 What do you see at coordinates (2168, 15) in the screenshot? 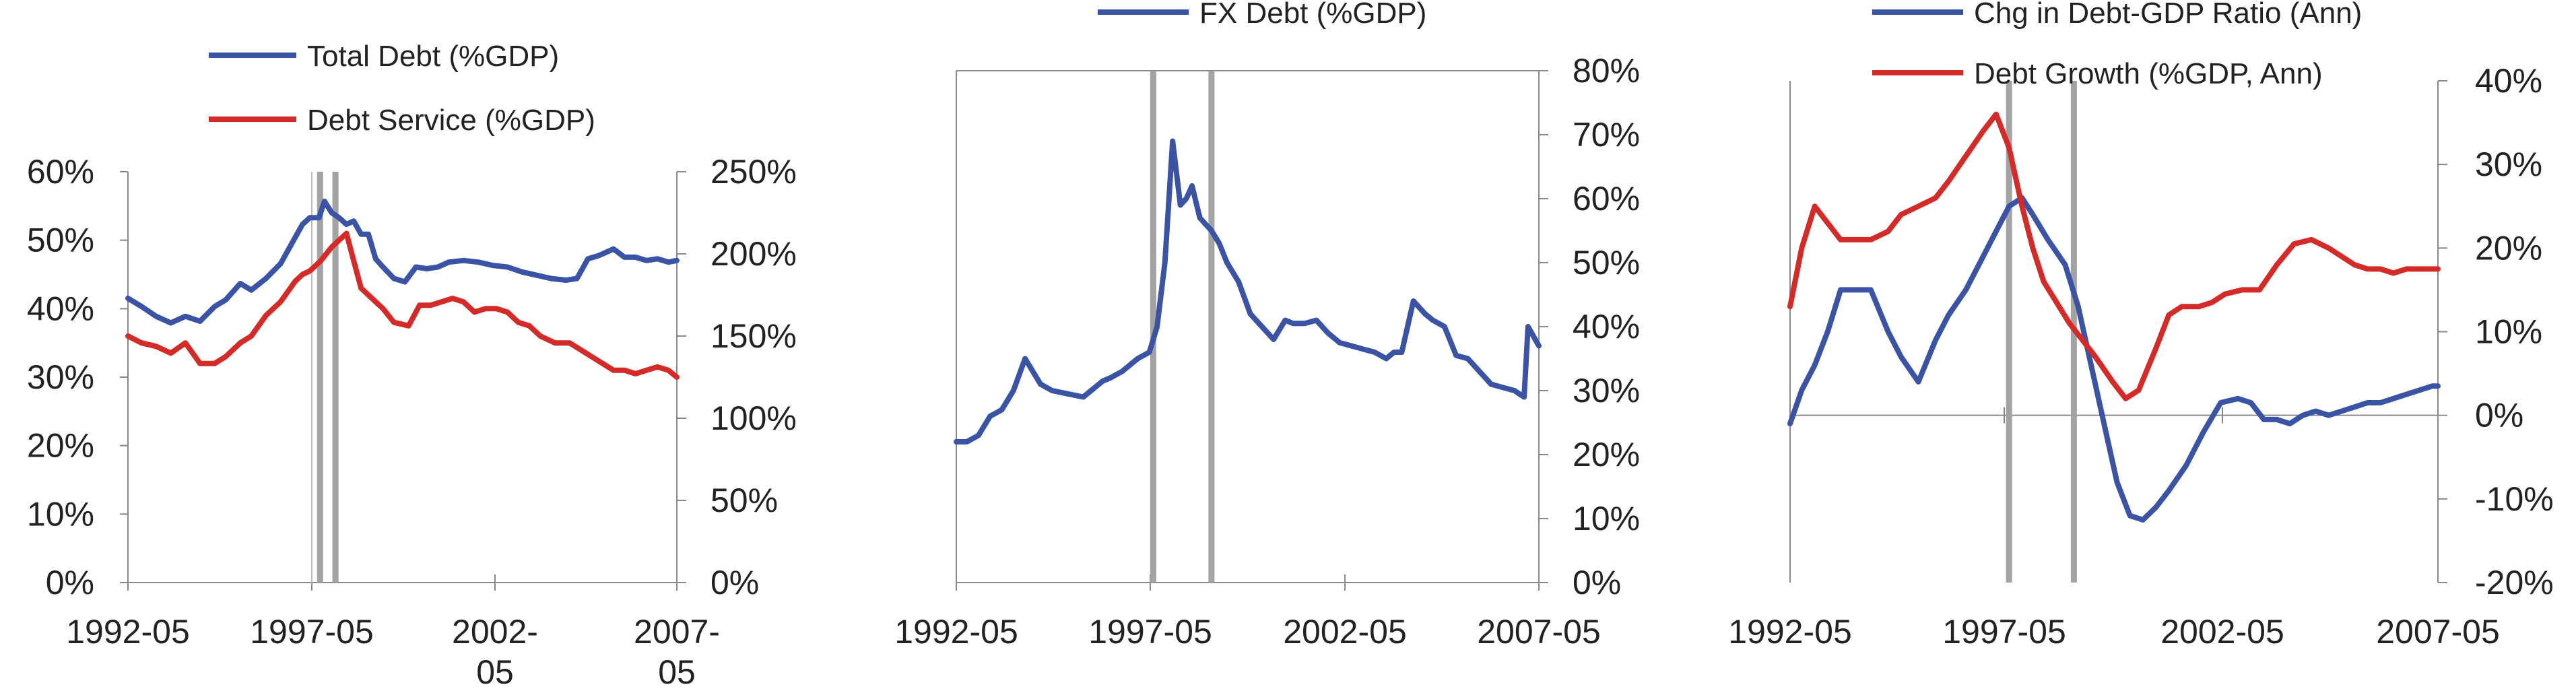
I see `legend-label: Chg in Debt-GDP Ratio (Ann)` at bounding box center [2168, 15].